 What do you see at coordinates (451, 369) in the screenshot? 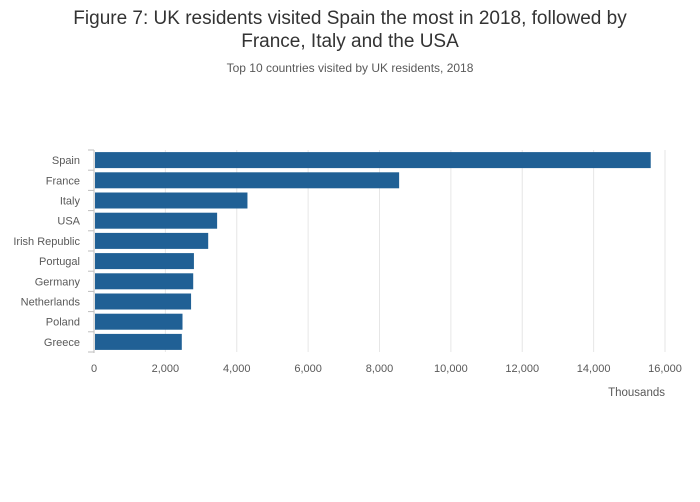
I see `x-tick-label: 10,000` at bounding box center [451, 369].